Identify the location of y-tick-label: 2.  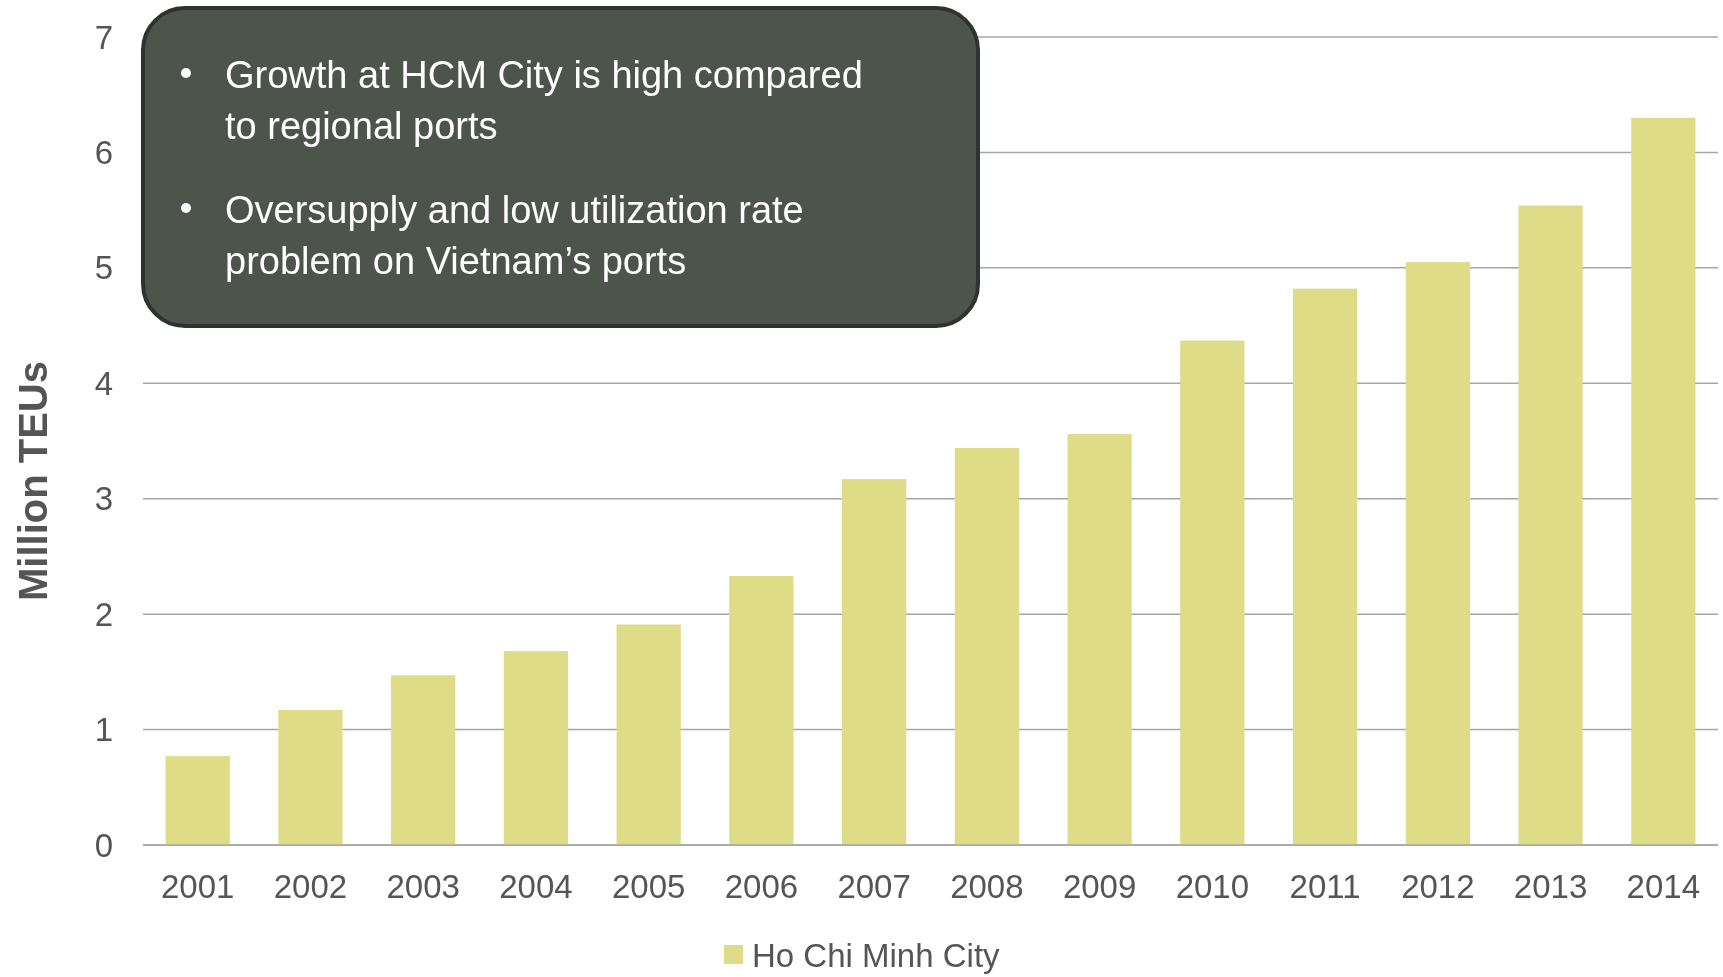
(103, 614).